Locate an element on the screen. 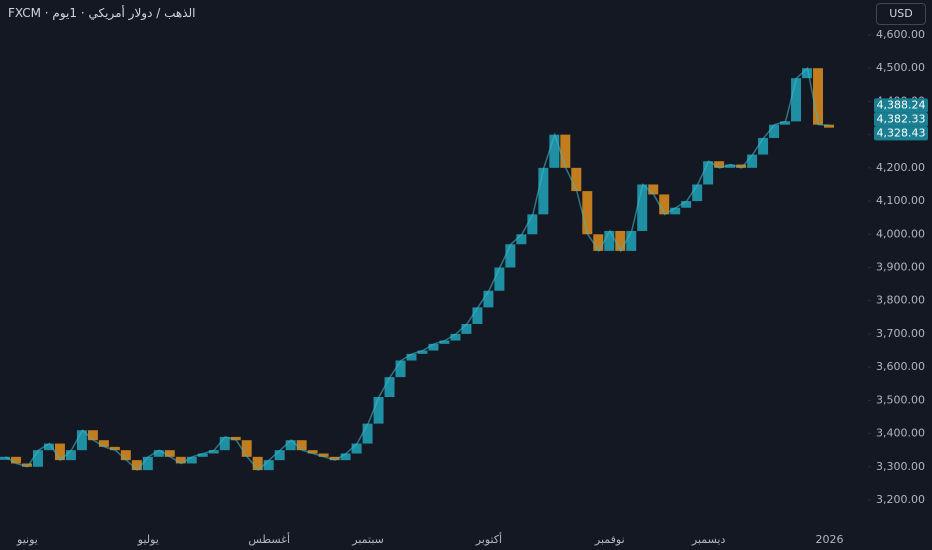 This screenshot has height=550, width=932. x-tick-label: يونيو is located at coordinates (27, 539).